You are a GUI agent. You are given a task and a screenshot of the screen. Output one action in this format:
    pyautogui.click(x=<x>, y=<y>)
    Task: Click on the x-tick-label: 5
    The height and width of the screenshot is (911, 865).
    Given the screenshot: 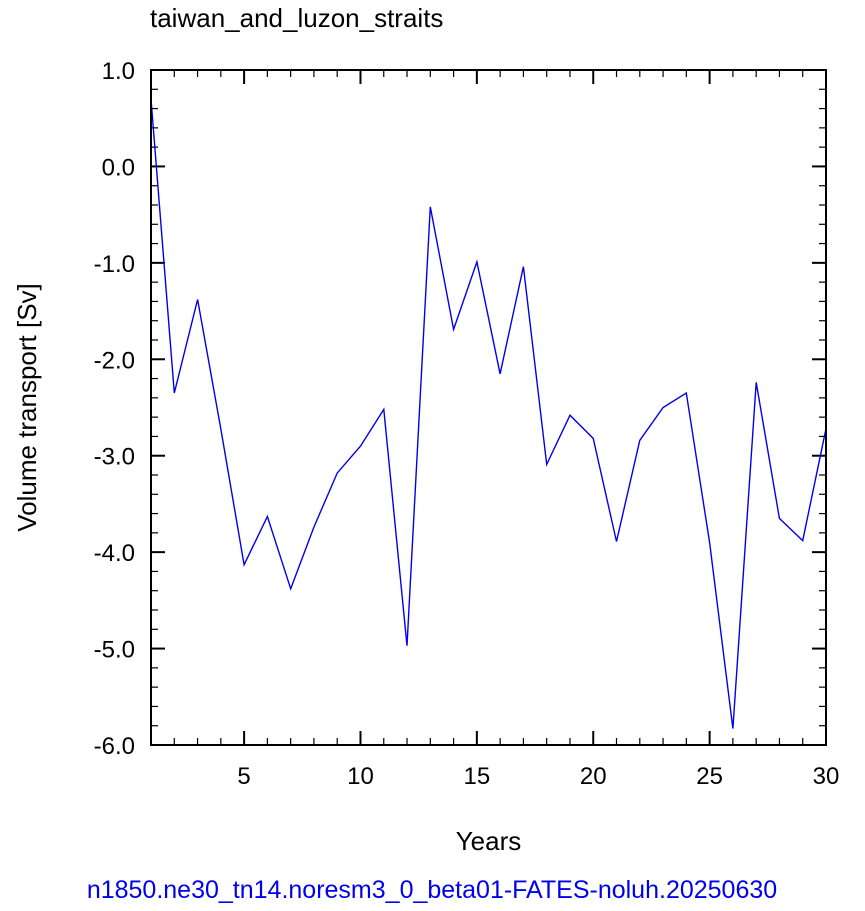 What is the action you would take?
    pyautogui.click(x=243, y=776)
    